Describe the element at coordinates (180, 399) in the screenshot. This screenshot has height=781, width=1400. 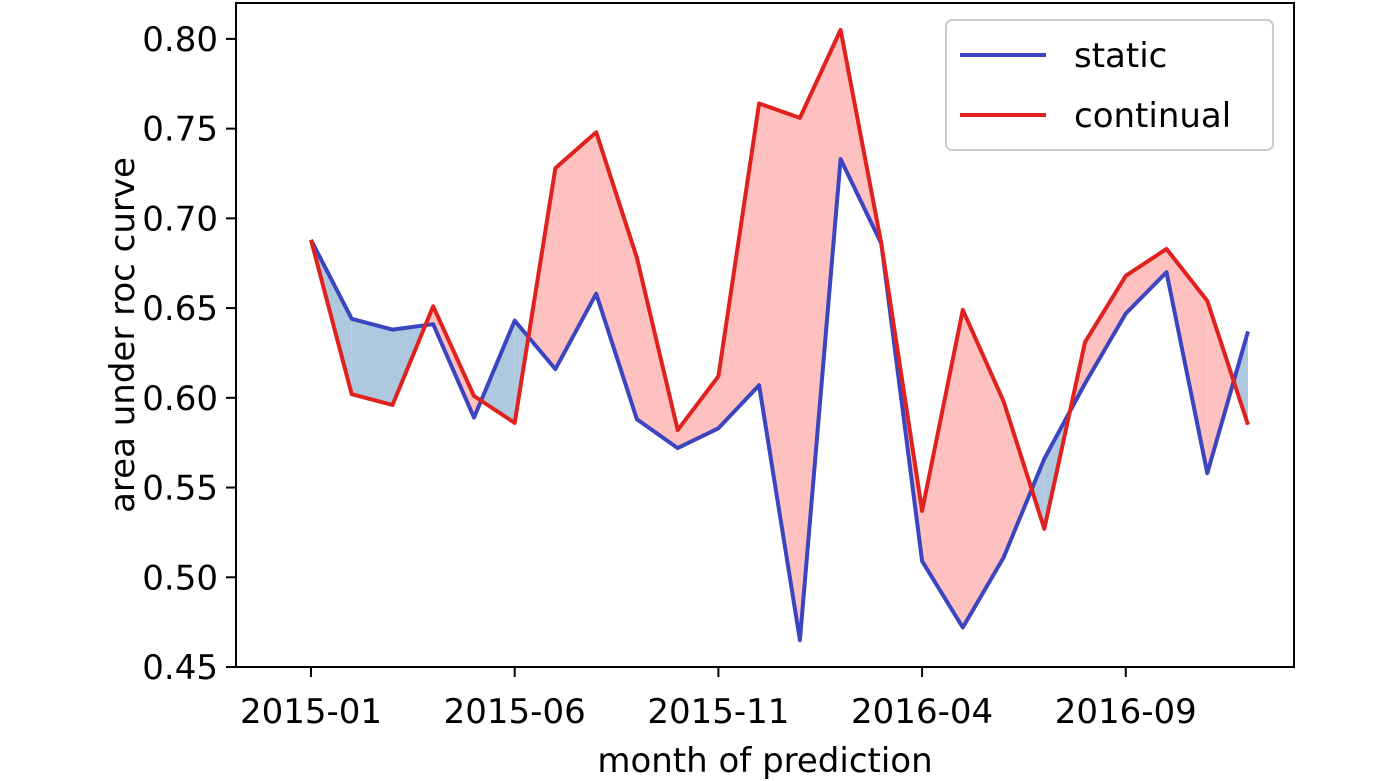
I see `y-tick-label: 0.60` at that location.